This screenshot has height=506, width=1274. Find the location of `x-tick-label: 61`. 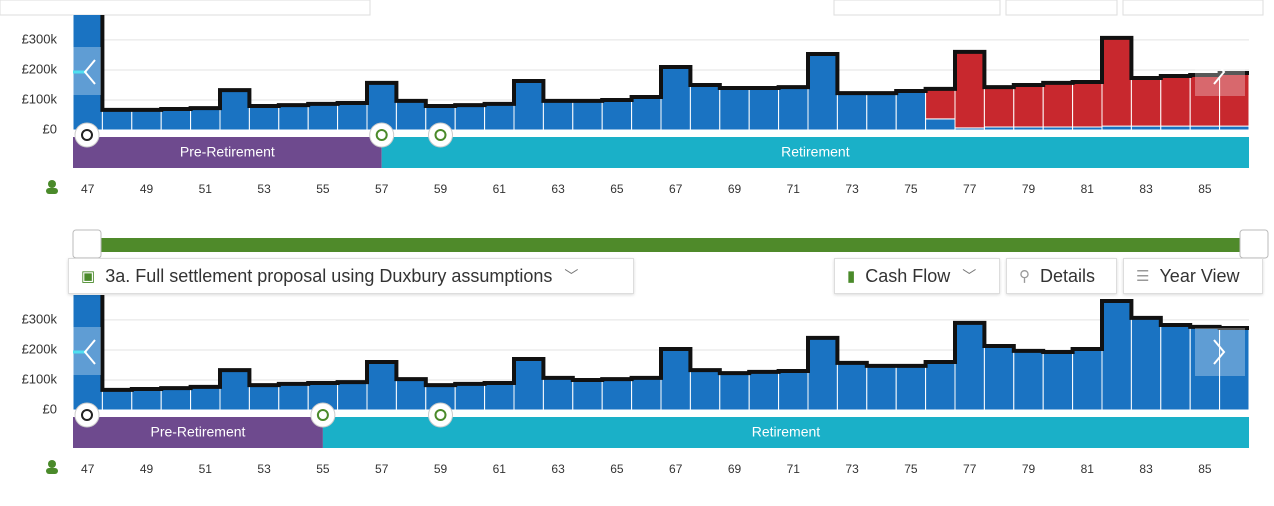

x-tick-label: 61 is located at coordinates (500, 469).